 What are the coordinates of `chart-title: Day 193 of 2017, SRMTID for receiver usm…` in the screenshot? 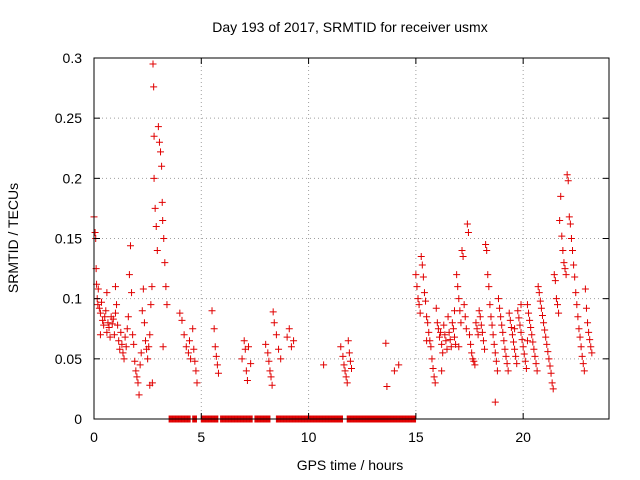 It's located at (349, 27).